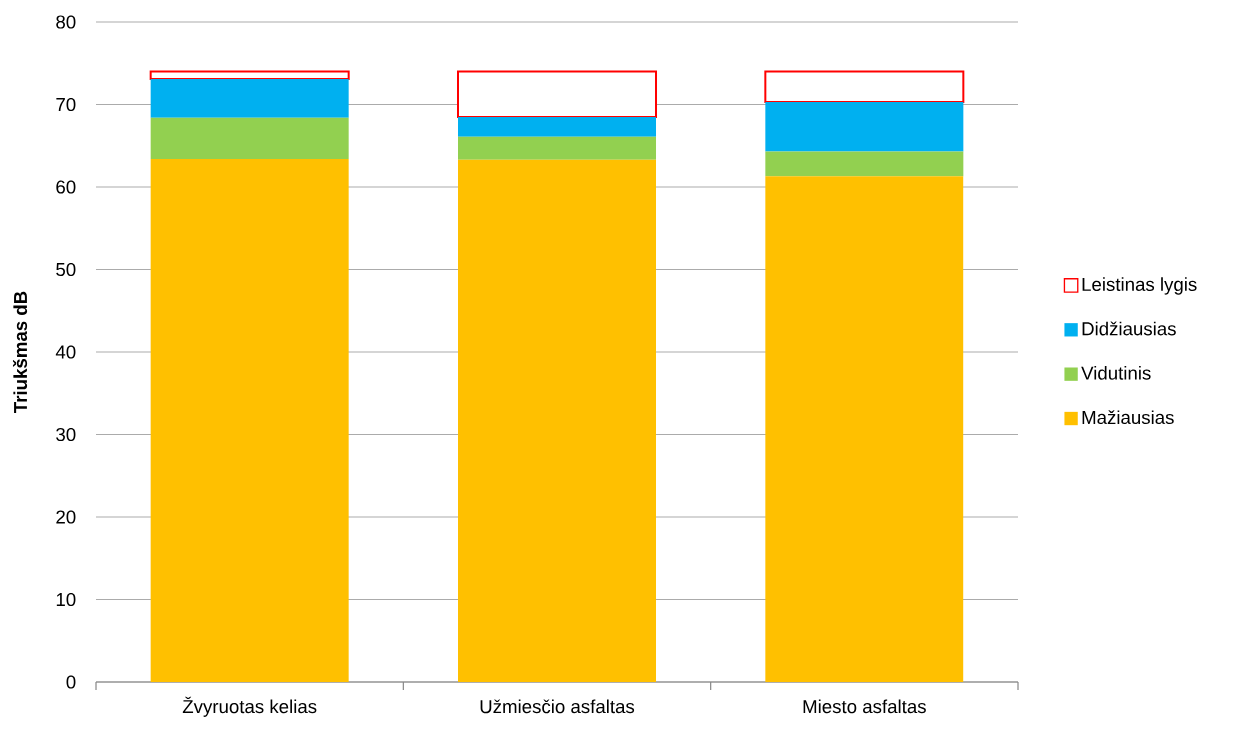 This screenshot has width=1245, height=729. I want to click on legend-label: Mažiausias, so click(1128, 417).